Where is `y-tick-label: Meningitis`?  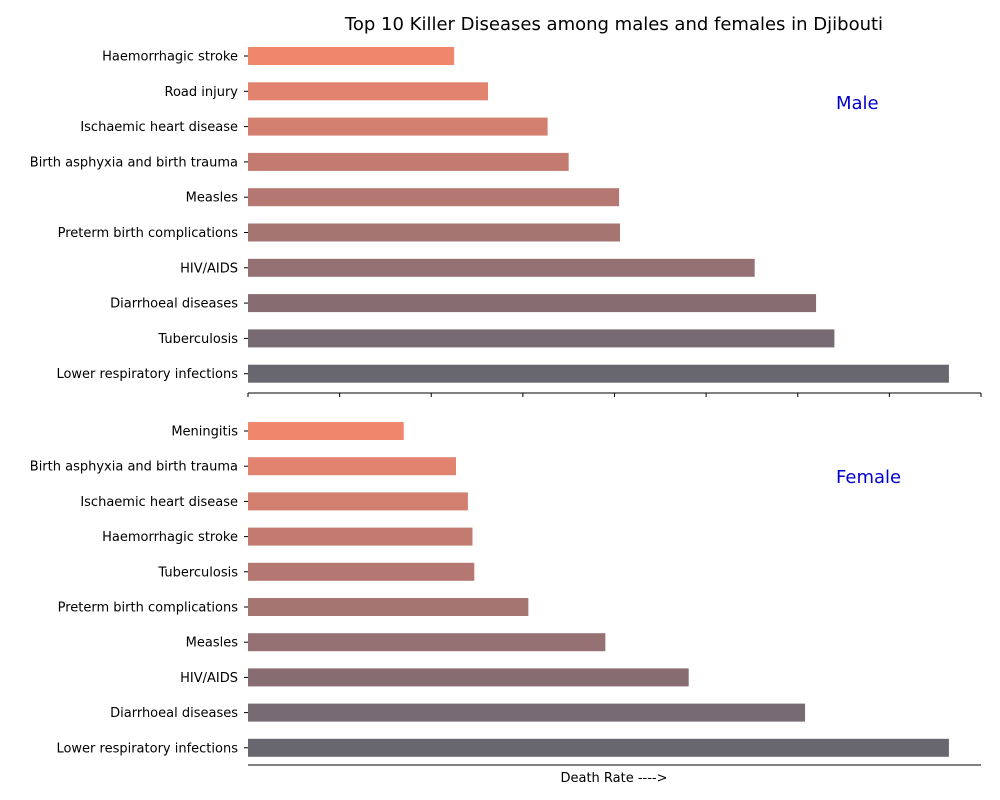
y-tick-label: Meningitis is located at coordinates (204, 432).